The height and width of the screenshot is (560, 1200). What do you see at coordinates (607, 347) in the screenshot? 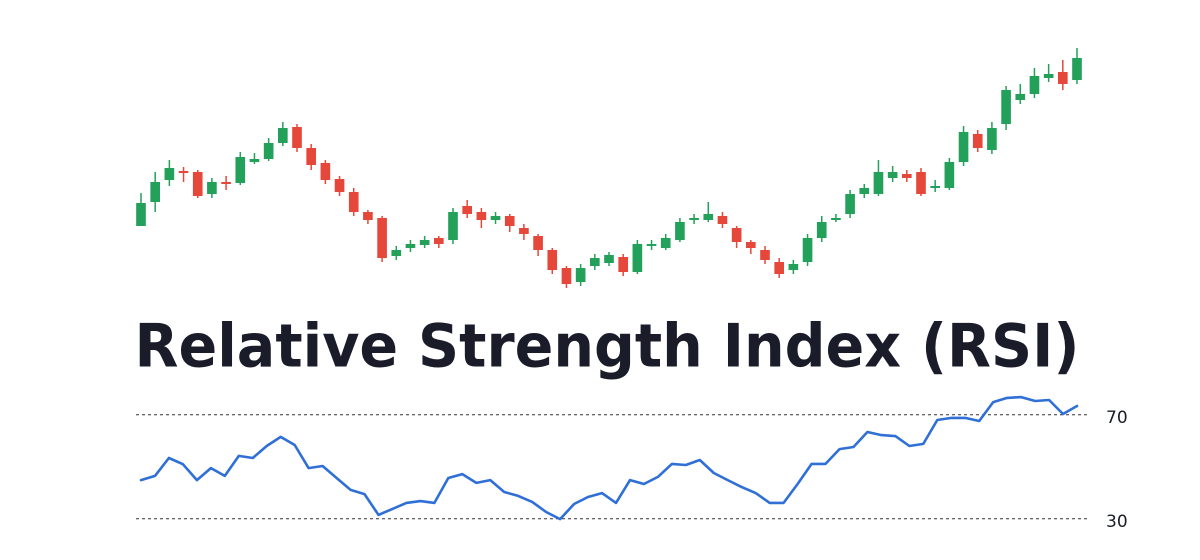
I see `title: Relative Strength Index (RSI)` at bounding box center [607, 347].